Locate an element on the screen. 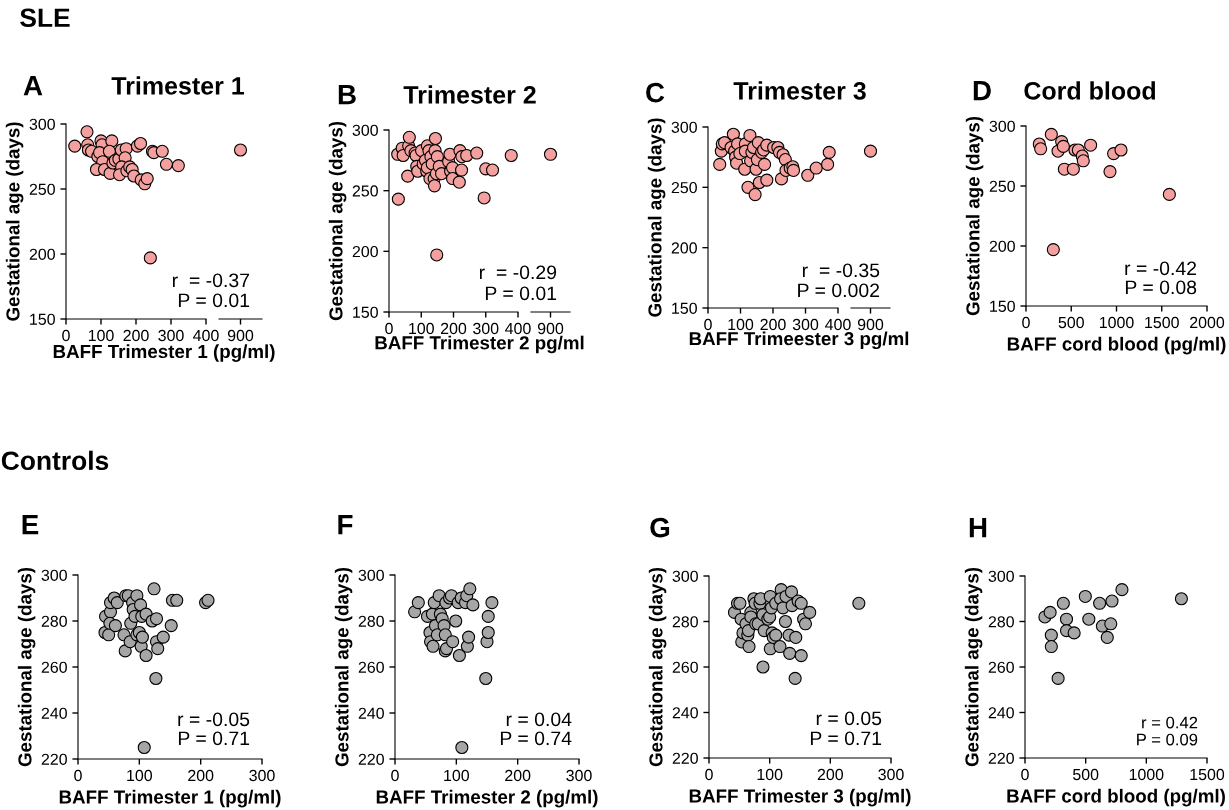  text: G is located at coordinates (660, 527).